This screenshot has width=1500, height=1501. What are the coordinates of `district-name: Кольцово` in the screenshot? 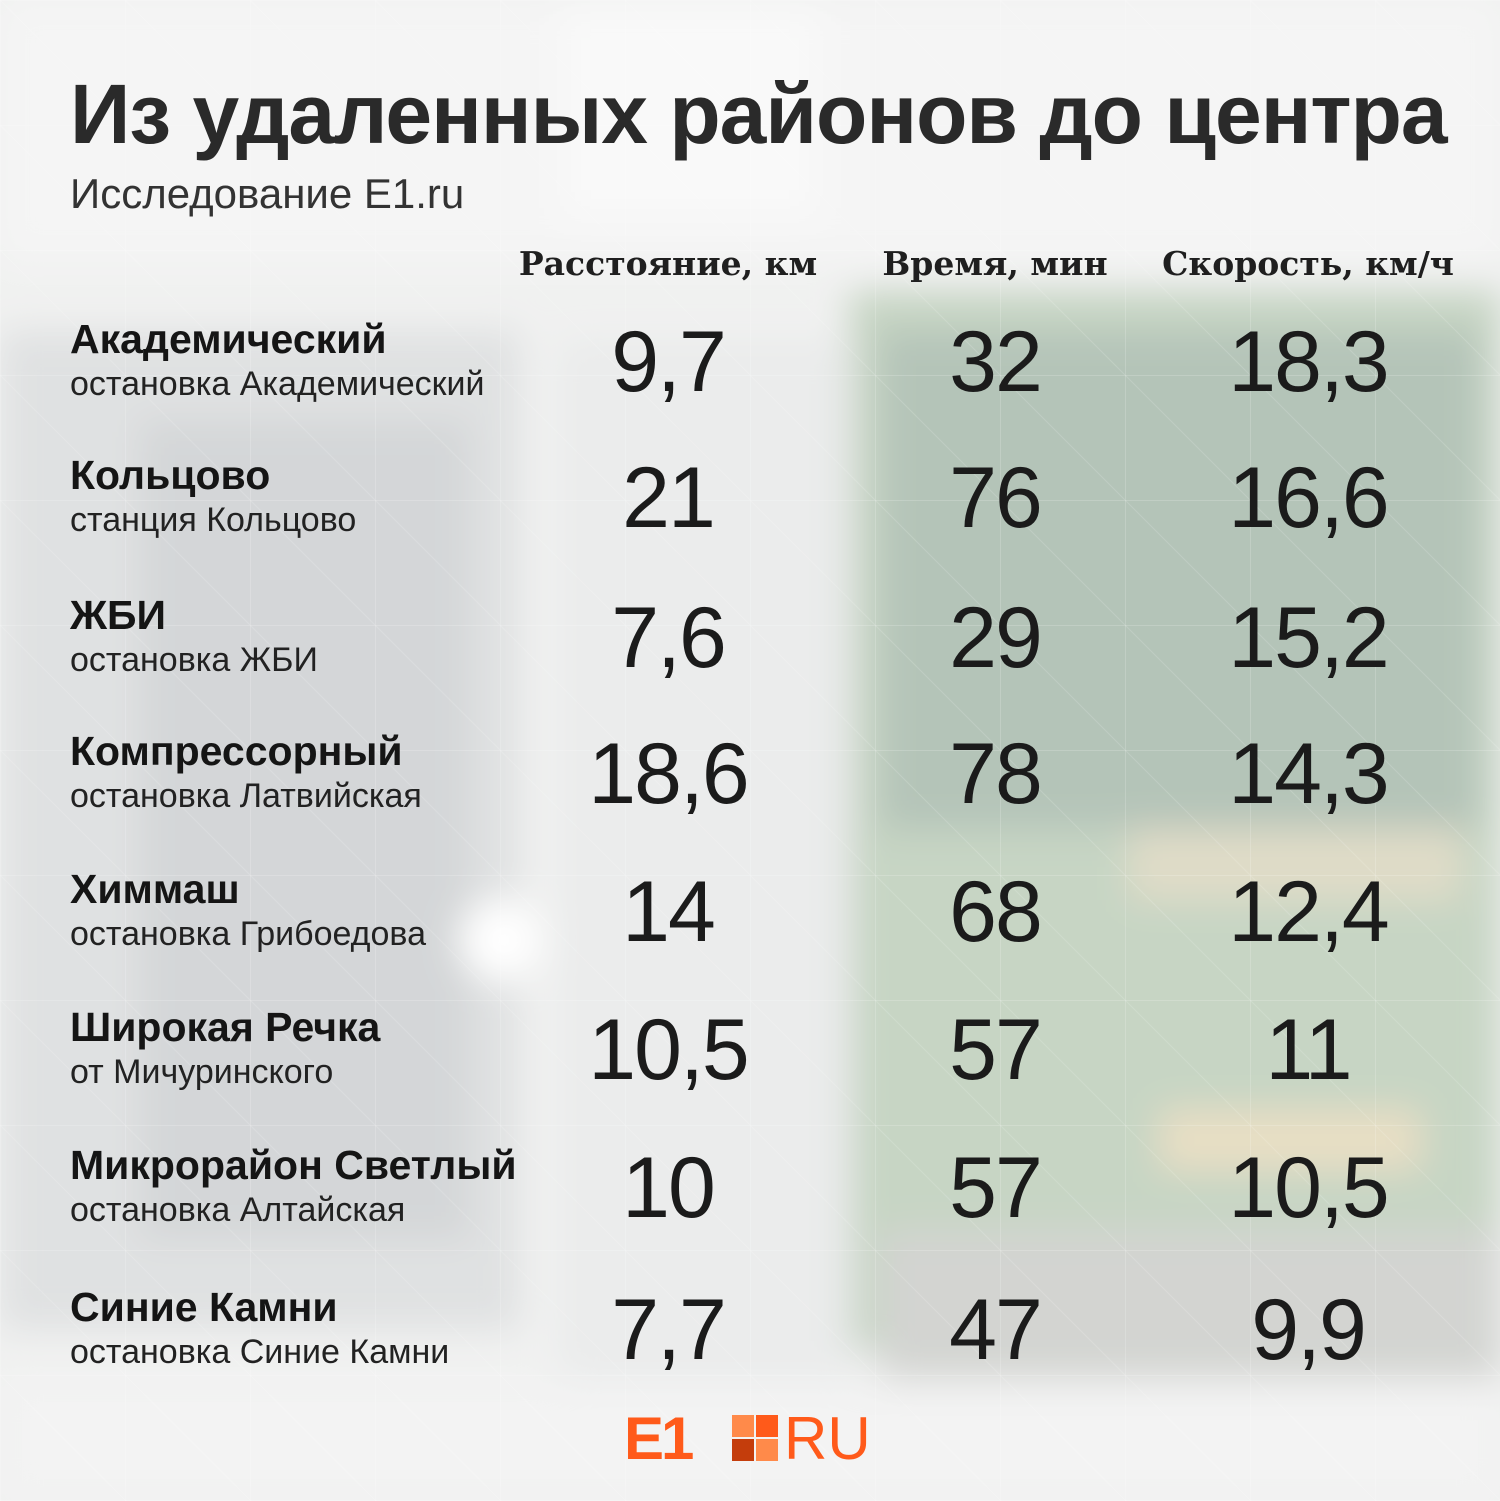 It's located at (170, 475).